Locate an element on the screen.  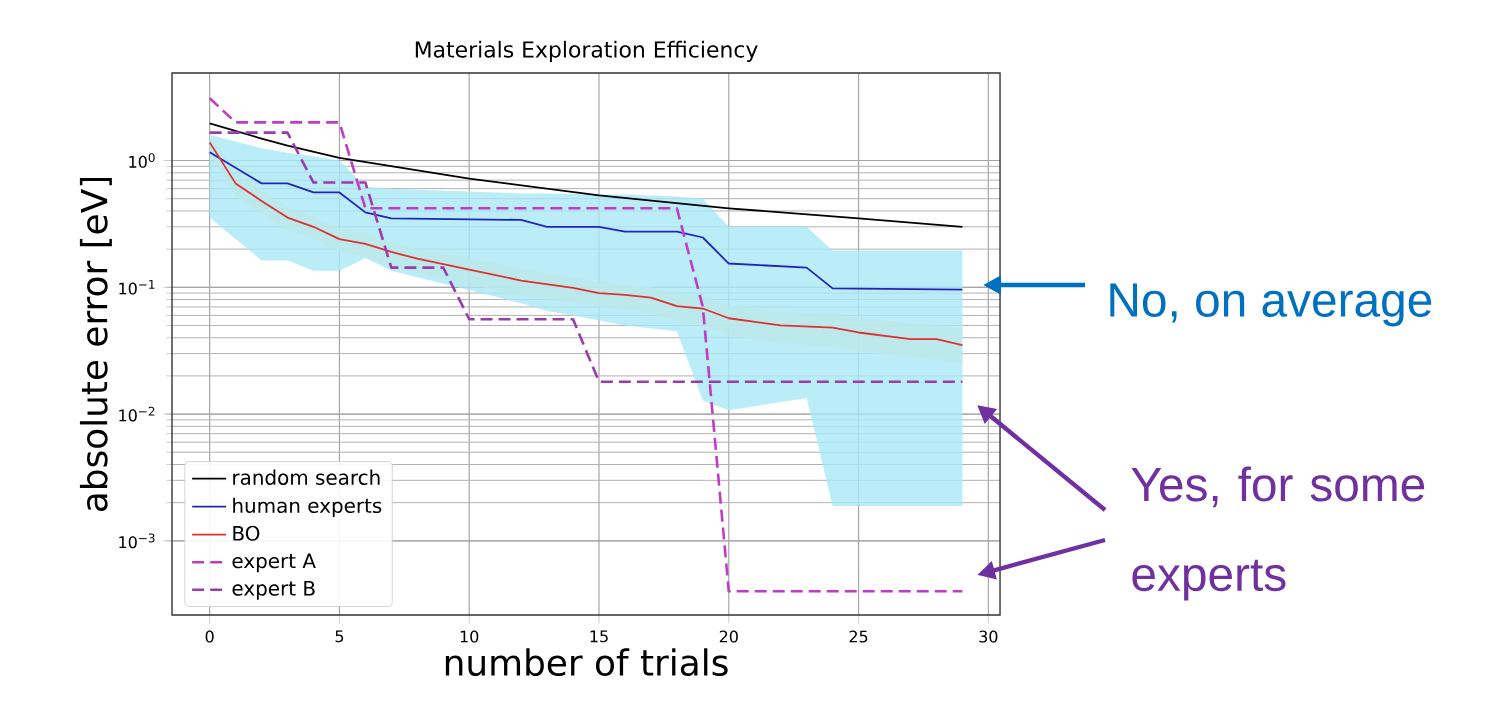
legend-label: expert B is located at coordinates (273, 590).